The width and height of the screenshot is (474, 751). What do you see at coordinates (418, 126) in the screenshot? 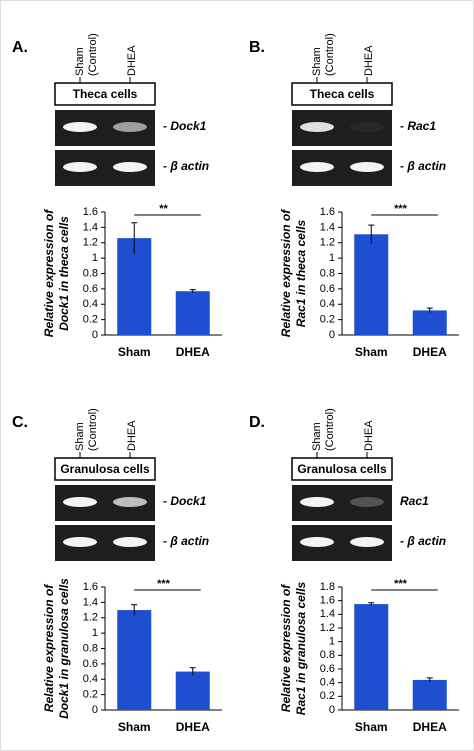
I see `gel-label: - Rac1` at bounding box center [418, 126].